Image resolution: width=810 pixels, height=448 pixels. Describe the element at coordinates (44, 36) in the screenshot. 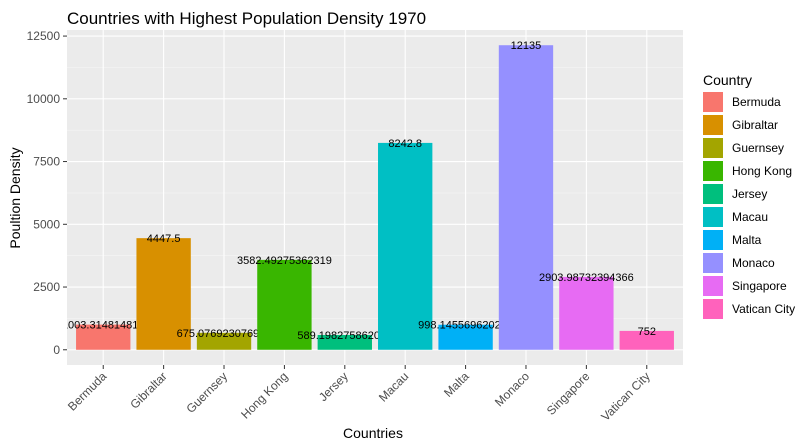

I see `y-tick-label: 12500` at that location.